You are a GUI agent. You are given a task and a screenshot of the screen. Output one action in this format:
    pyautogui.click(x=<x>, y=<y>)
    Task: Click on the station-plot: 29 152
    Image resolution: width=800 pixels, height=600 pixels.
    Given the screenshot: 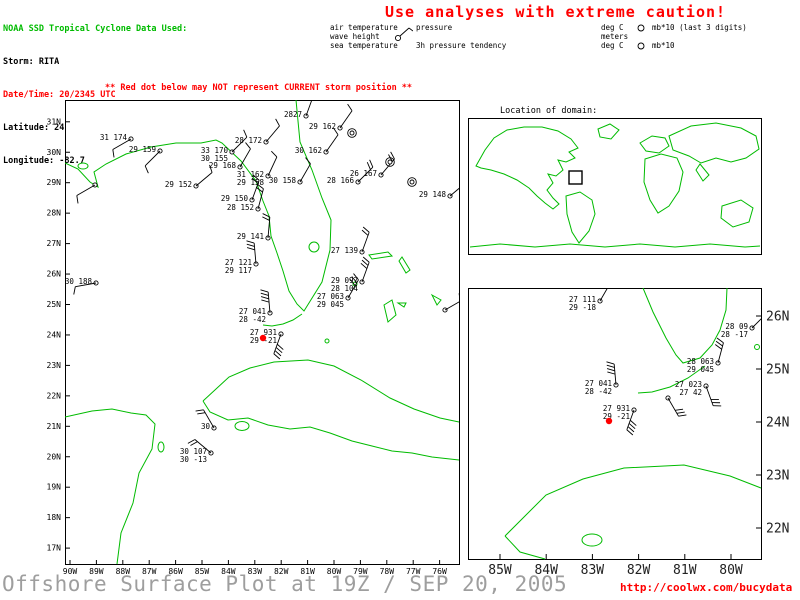 What is the action you would take?
    pyautogui.click(x=189, y=176)
    